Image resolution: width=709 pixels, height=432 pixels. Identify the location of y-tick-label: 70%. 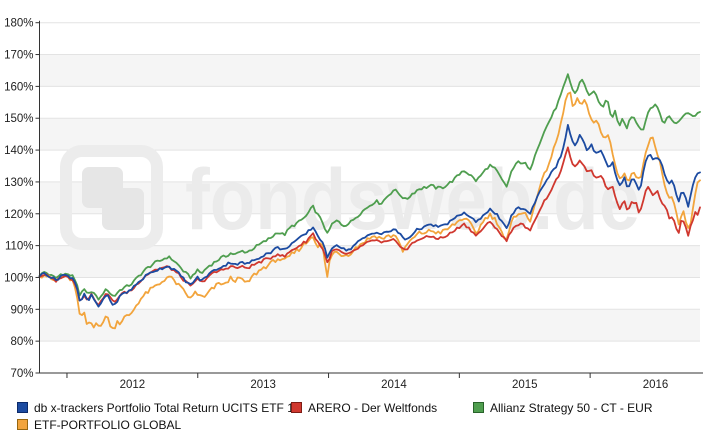
(21, 374).